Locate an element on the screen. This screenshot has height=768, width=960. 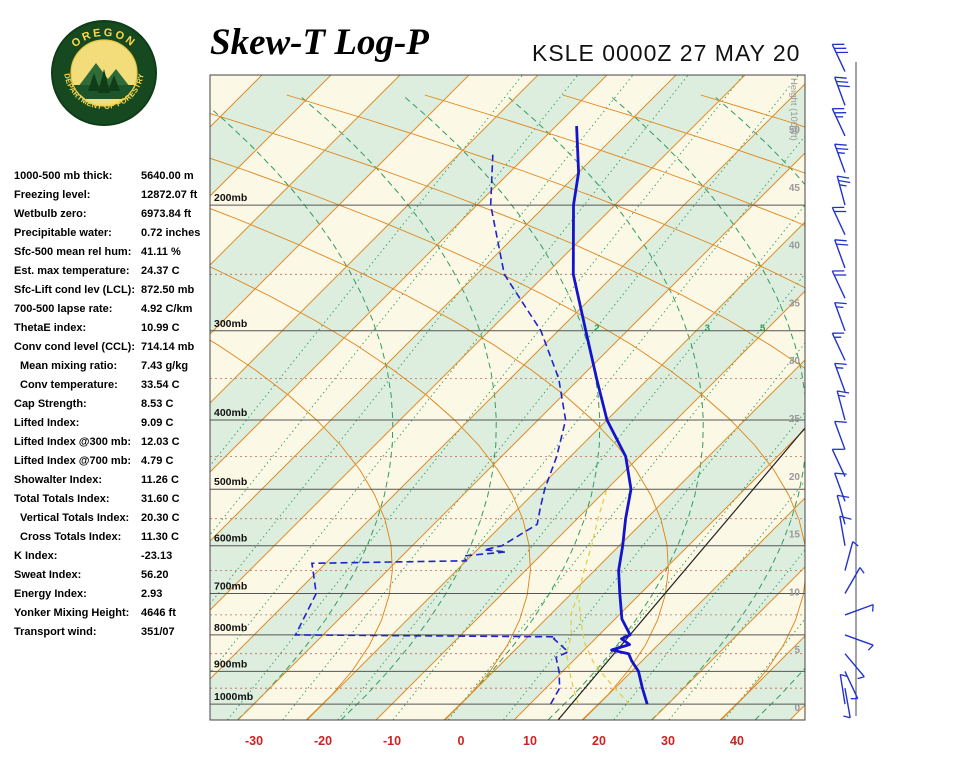
svg-text: 40 is located at coordinates (737, 741).